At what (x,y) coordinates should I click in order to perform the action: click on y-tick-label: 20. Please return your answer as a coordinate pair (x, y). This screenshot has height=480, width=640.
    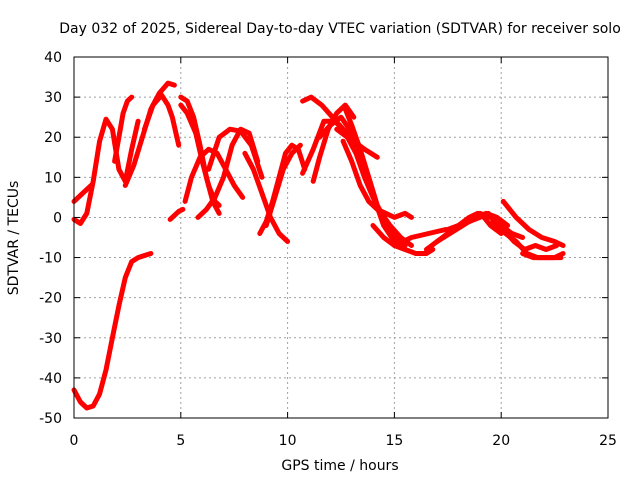
    Looking at the image, I should click on (53, 138).